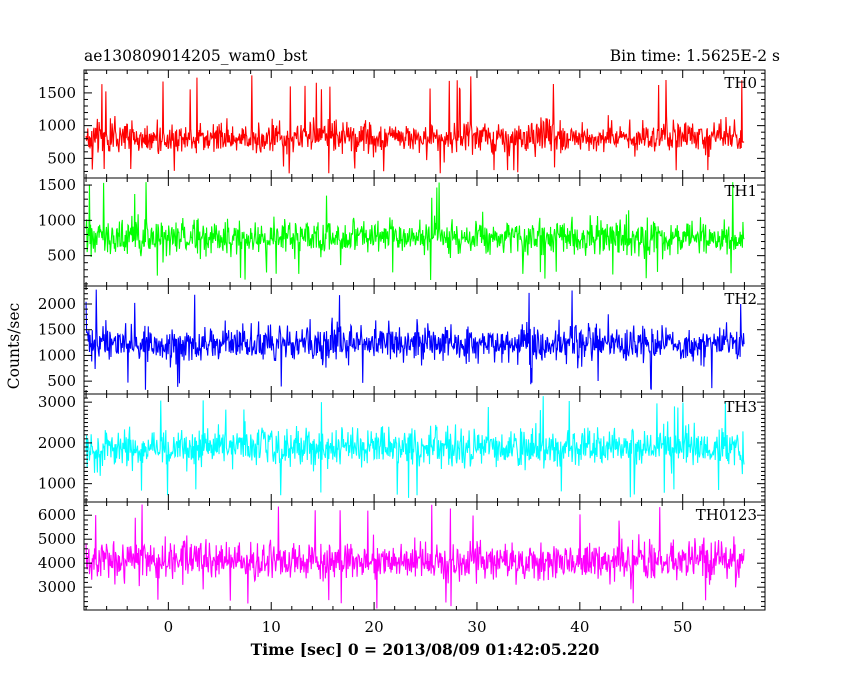 This screenshot has height=680, width=850. What do you see at coordinates (415, 339) in the screenshot?
I see `lightcurve-th2` at bounding box center [415, 339].